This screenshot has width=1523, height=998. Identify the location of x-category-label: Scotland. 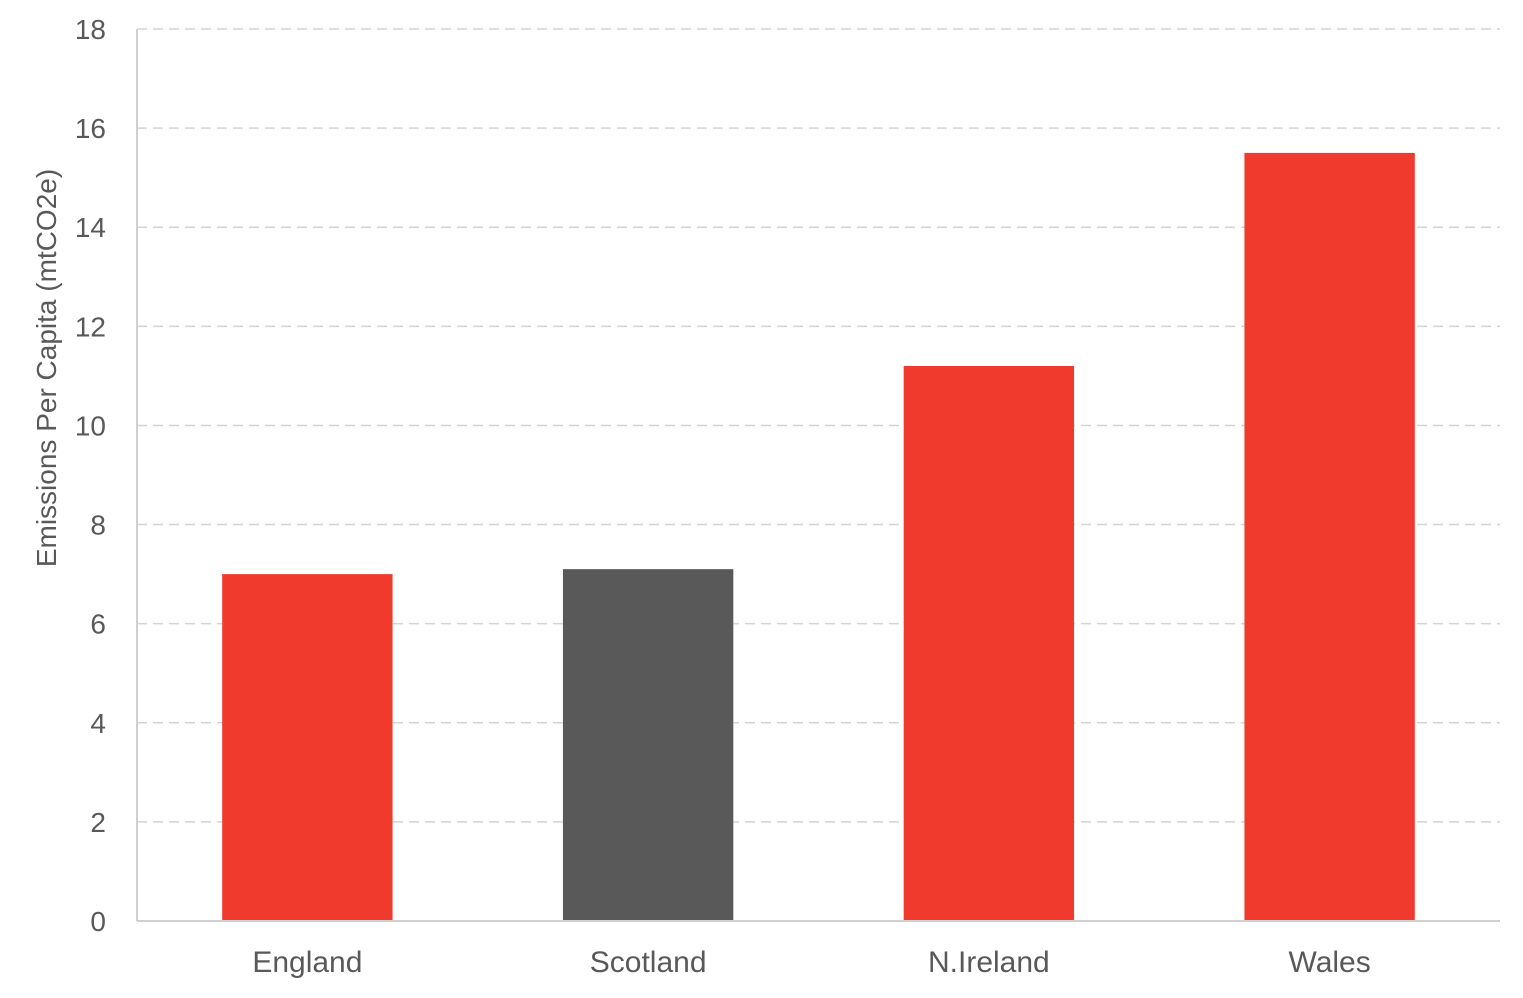
(648, 962).